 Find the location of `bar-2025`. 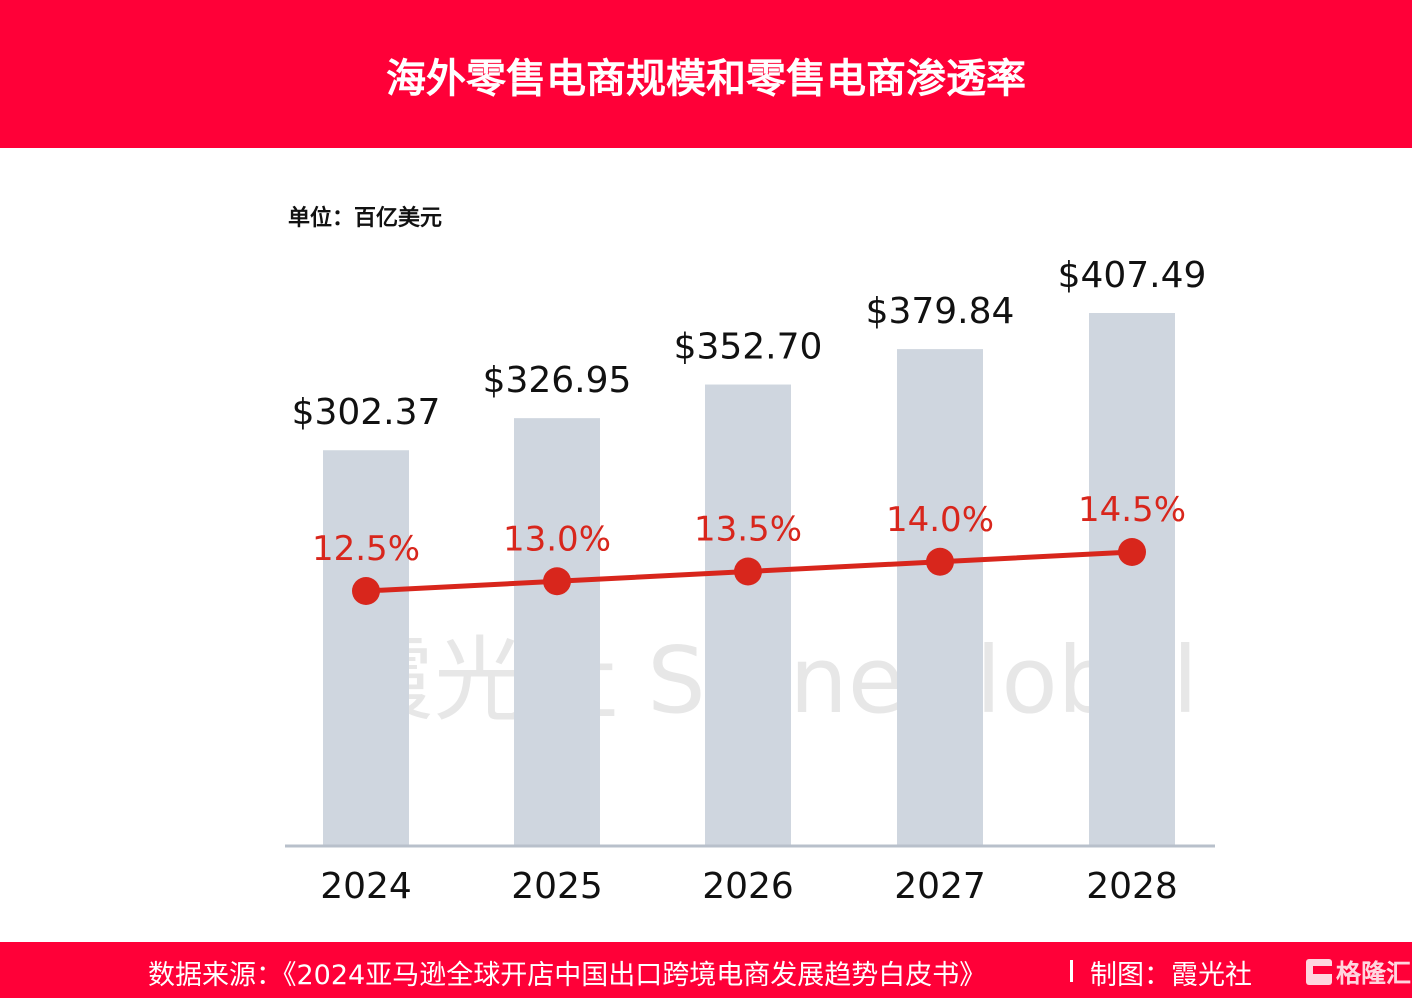

bar-2025 is located at coordinates (557, 631).